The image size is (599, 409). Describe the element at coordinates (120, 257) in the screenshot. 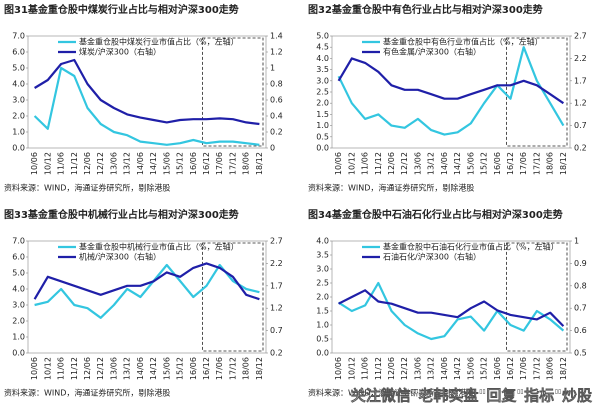

I see `legend-label: 机械/沪深300（右轴）` at that location.